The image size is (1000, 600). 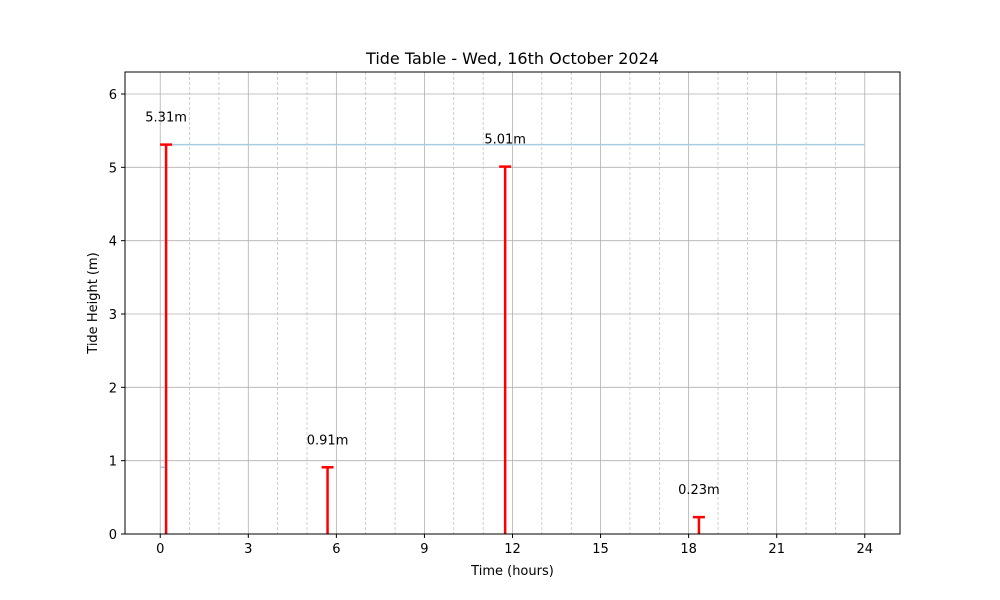 I want to click on tide-label: 5.01m, so click(x=505, y=140).